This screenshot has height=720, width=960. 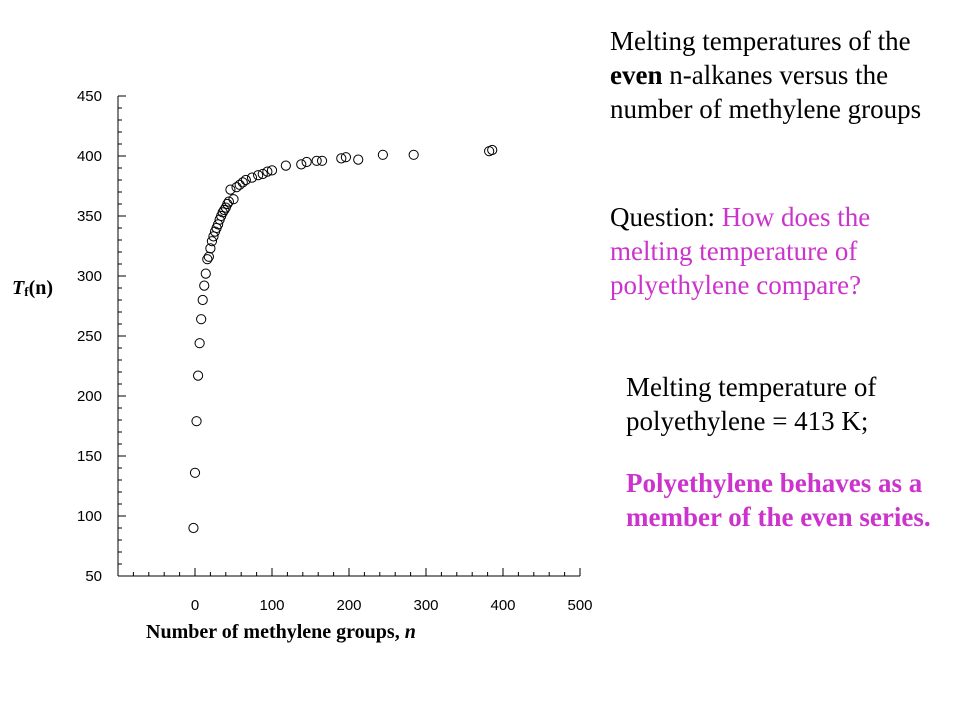 I want to click on x-tick-label: 400, so click(x=502, y=605).